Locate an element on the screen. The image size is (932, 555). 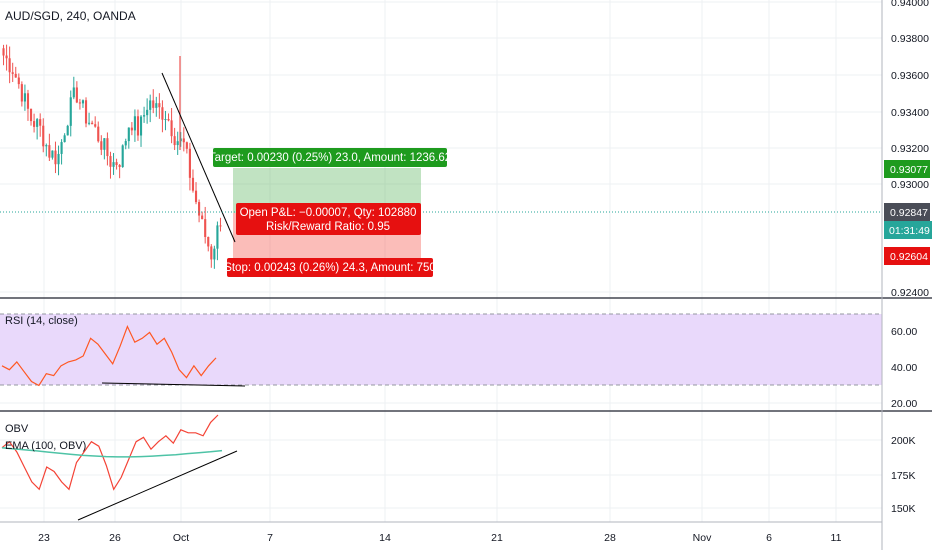
time-tick-label: 6 is located at coordinates (769, 538).